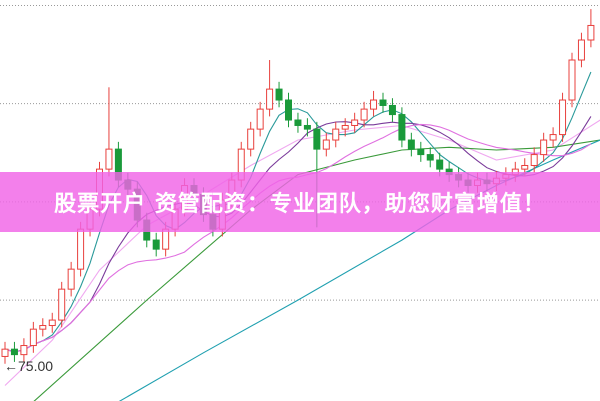 This screenshot has height=401, width=600. What do you see at coordinates (29, 366) in the screenshot?
I see `price-annotation: ←75.00` at bounding box center [29, 366].